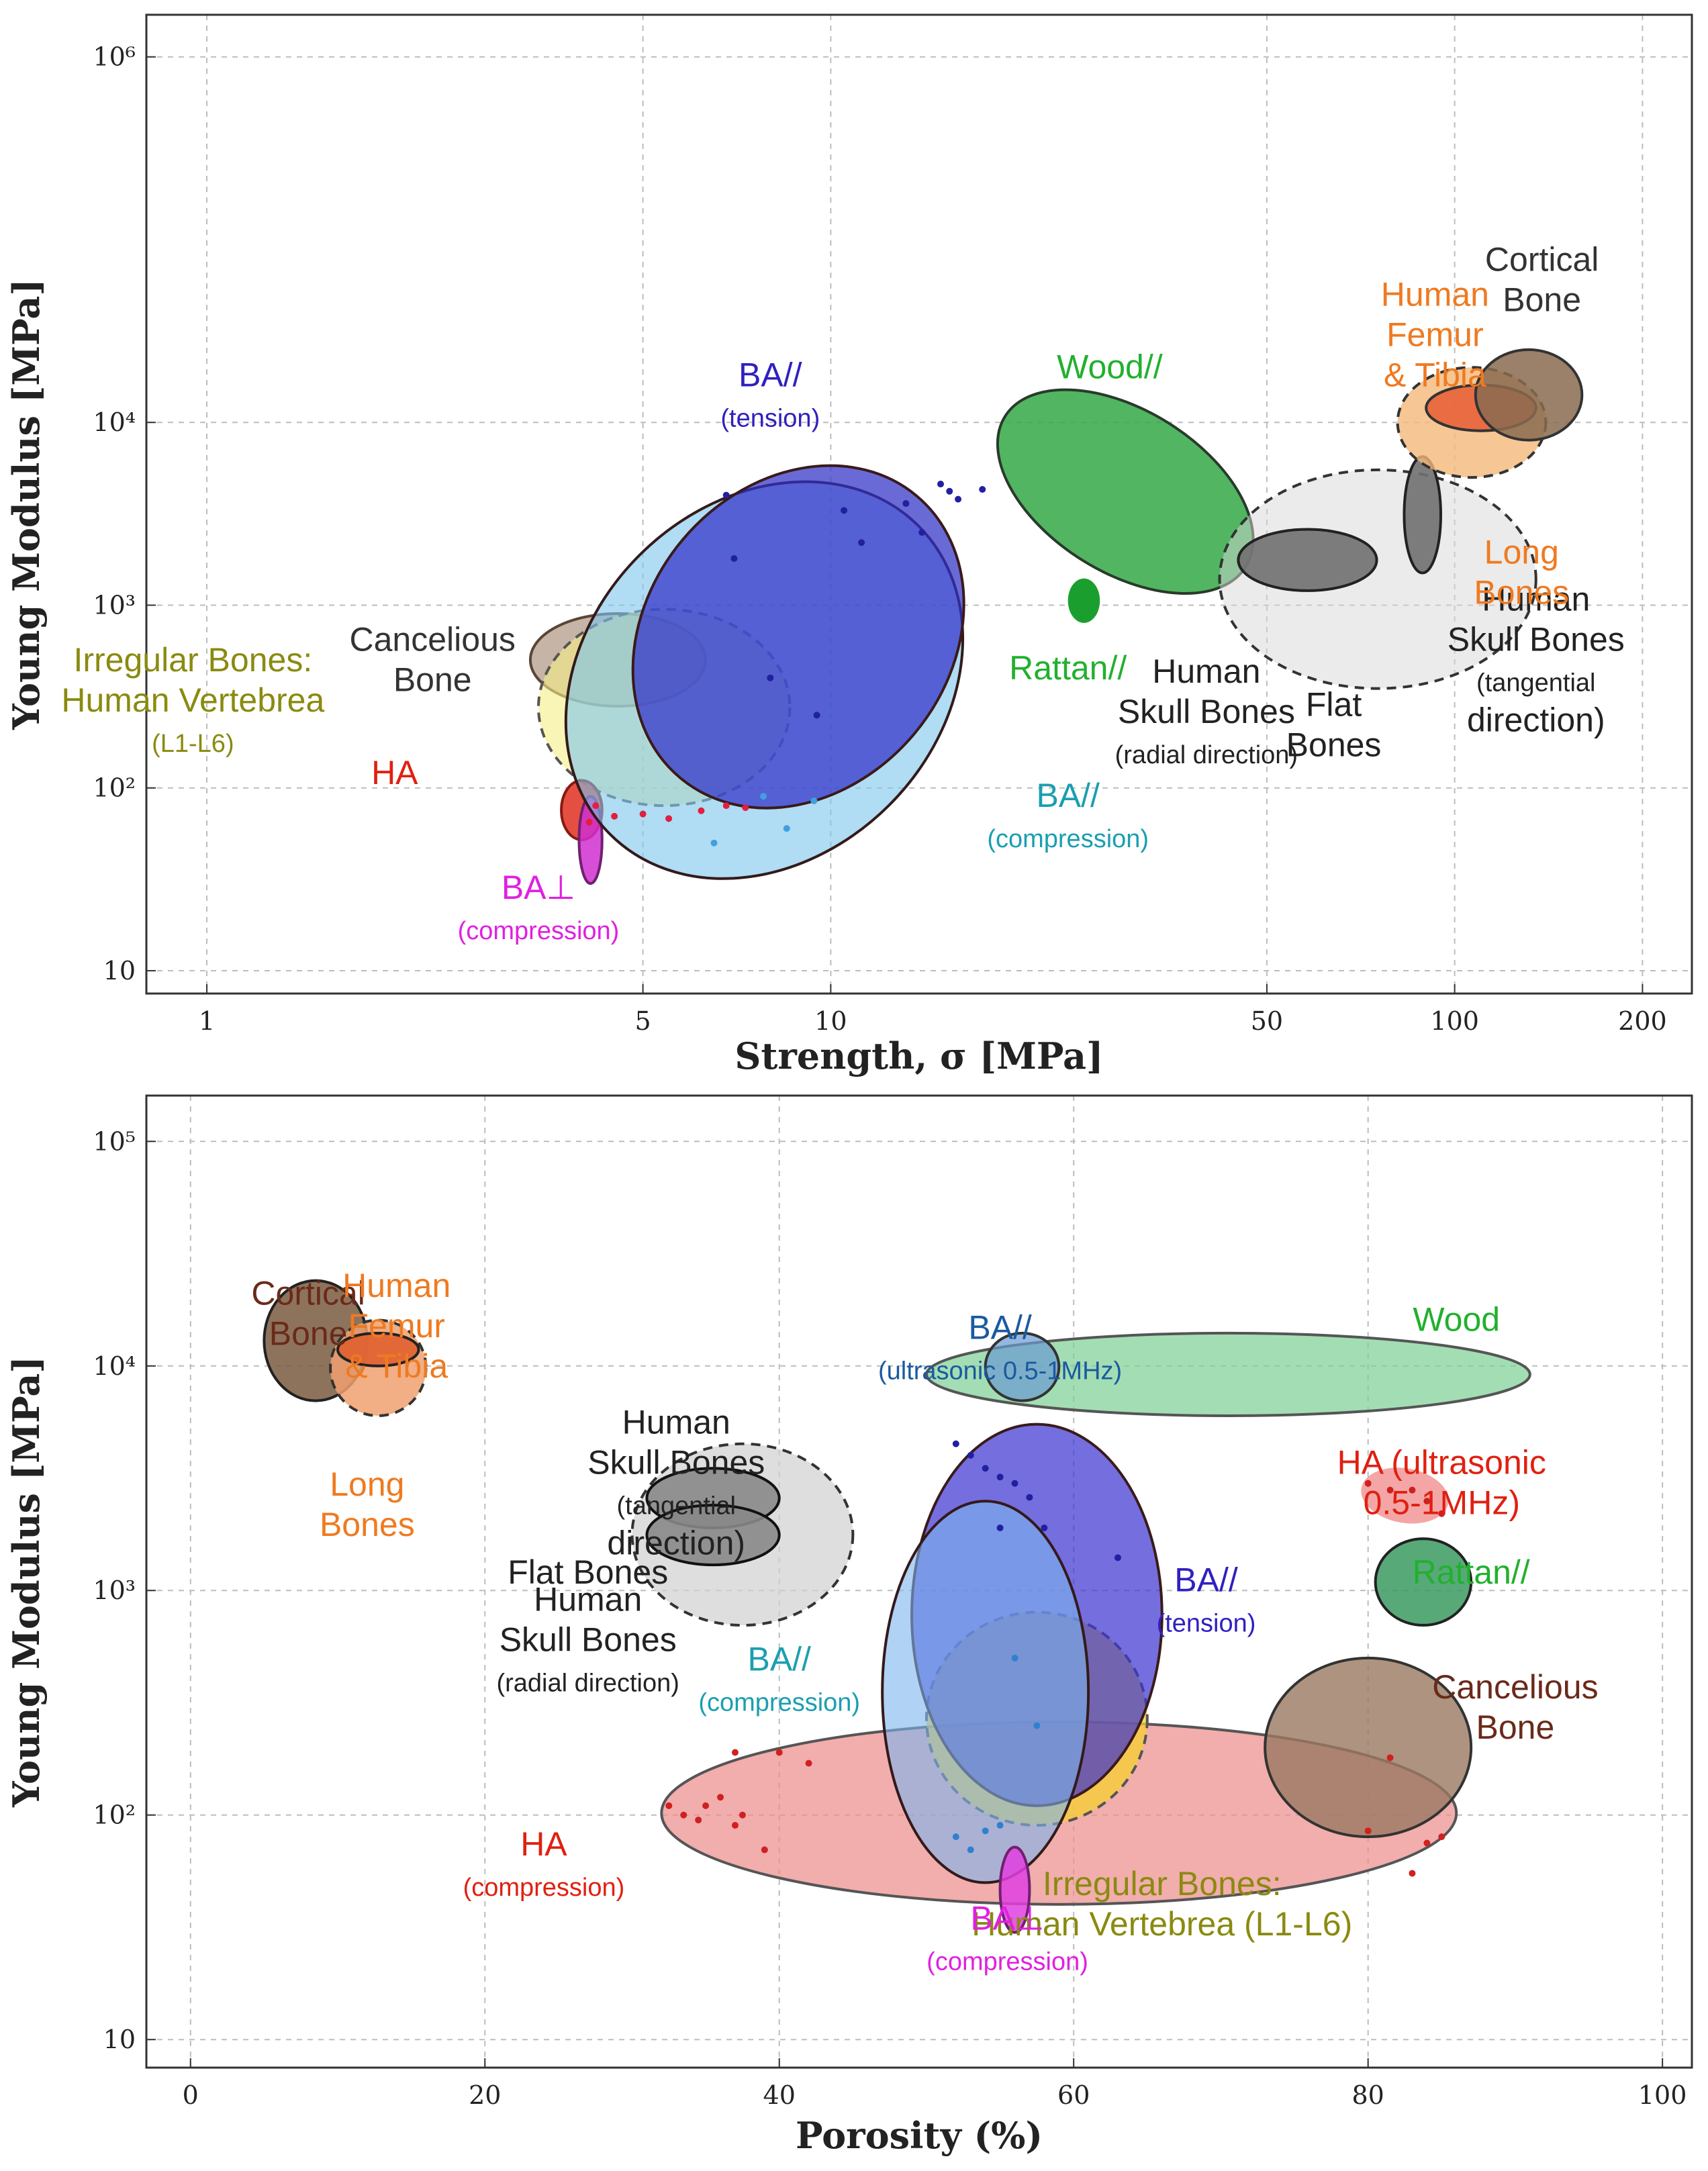 Image resolution: width=1708 pixels, height=2171 pixels. Describe the element at coordinates (1642, 1021) in the screenshot. I see `x-tick-label: 200` at that location.